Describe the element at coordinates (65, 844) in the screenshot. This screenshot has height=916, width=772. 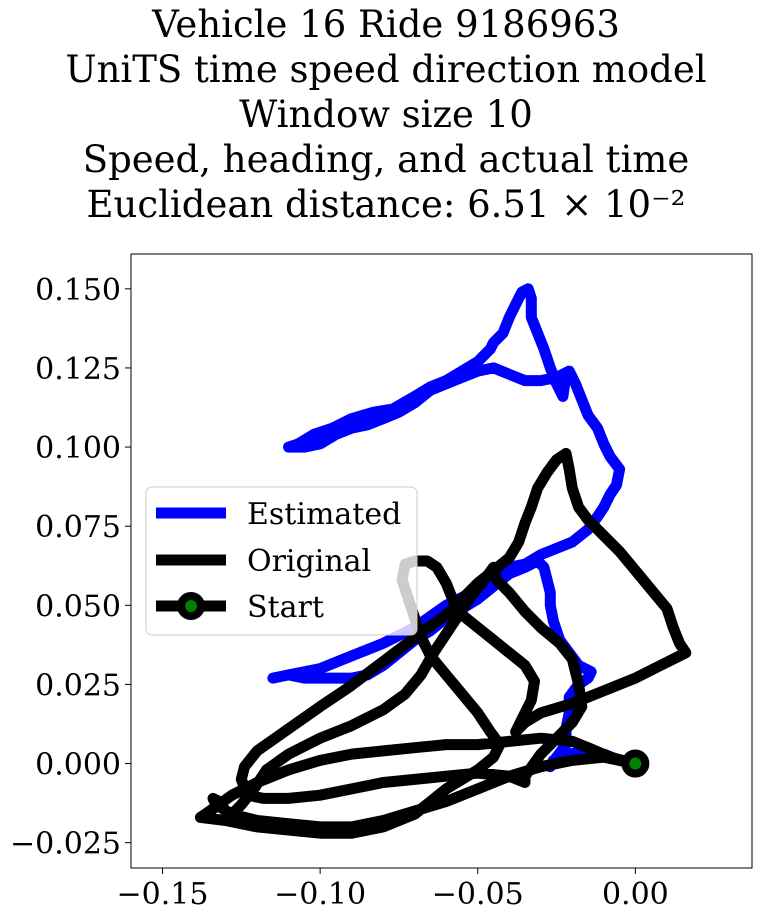
I see `y-tick-label: −0.025` at that location.